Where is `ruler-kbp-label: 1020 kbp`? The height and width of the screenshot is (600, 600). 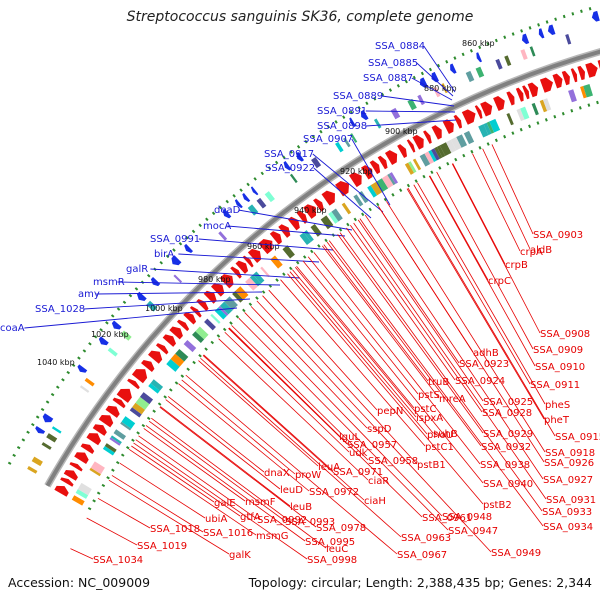 ruler-kbp-label: 1020 kbp is located at coordinates (110, 334).